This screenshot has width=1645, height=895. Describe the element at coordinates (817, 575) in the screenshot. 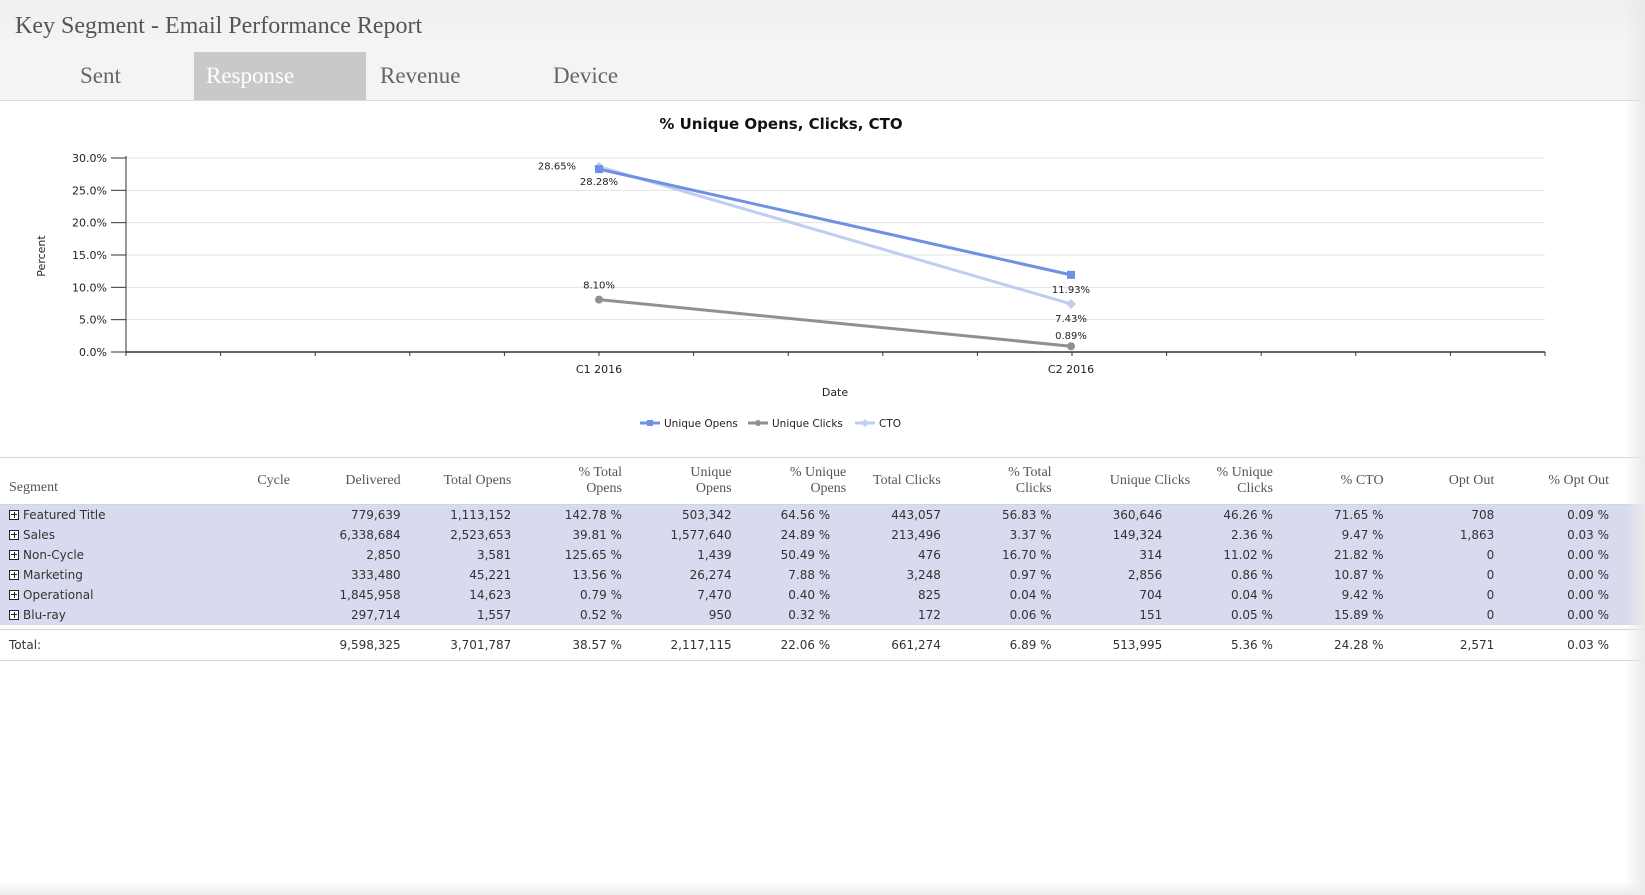

I see `pct-unique-opens-cell: 7.88 %` at that location.